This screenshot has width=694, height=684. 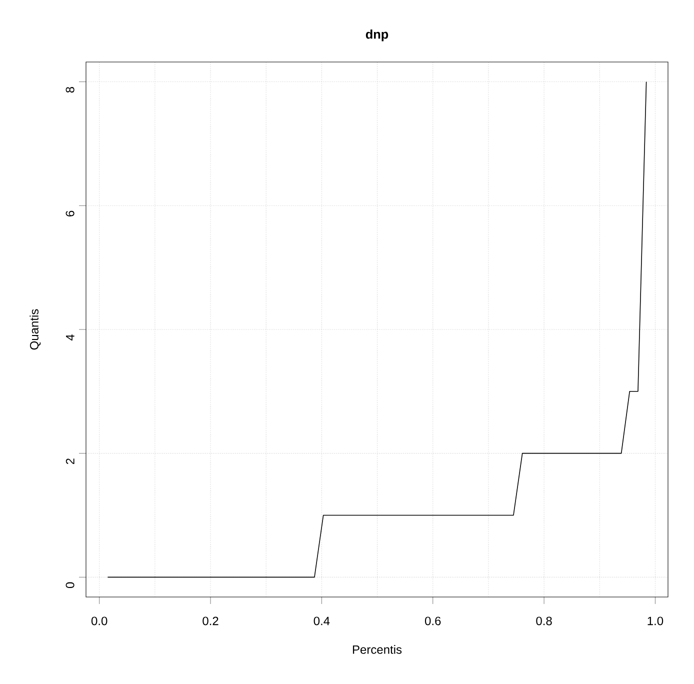 What do you see at coordinates (544, 621) in the screenshot?
I see `x-tick-label: 0.8` at bounding box center [544, 621].